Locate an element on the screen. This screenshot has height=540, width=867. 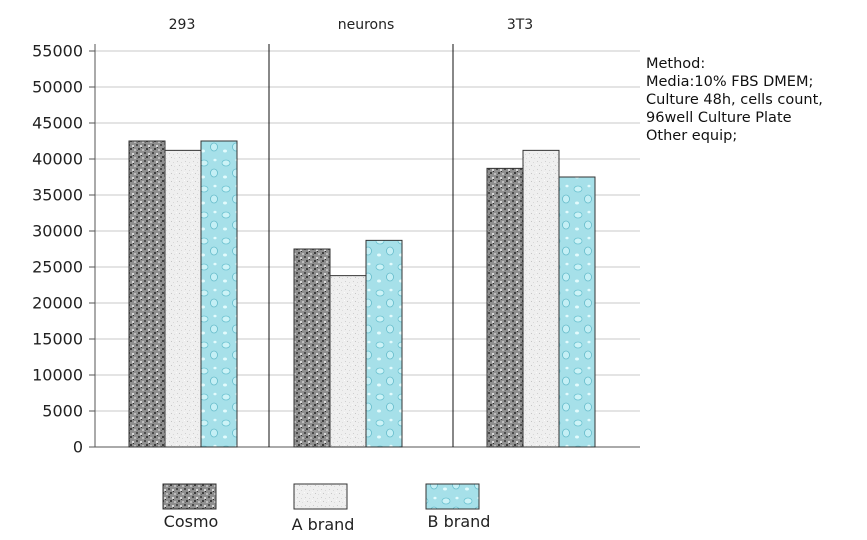
y-tick-label: 50000 is located at coordinates (57, 87).